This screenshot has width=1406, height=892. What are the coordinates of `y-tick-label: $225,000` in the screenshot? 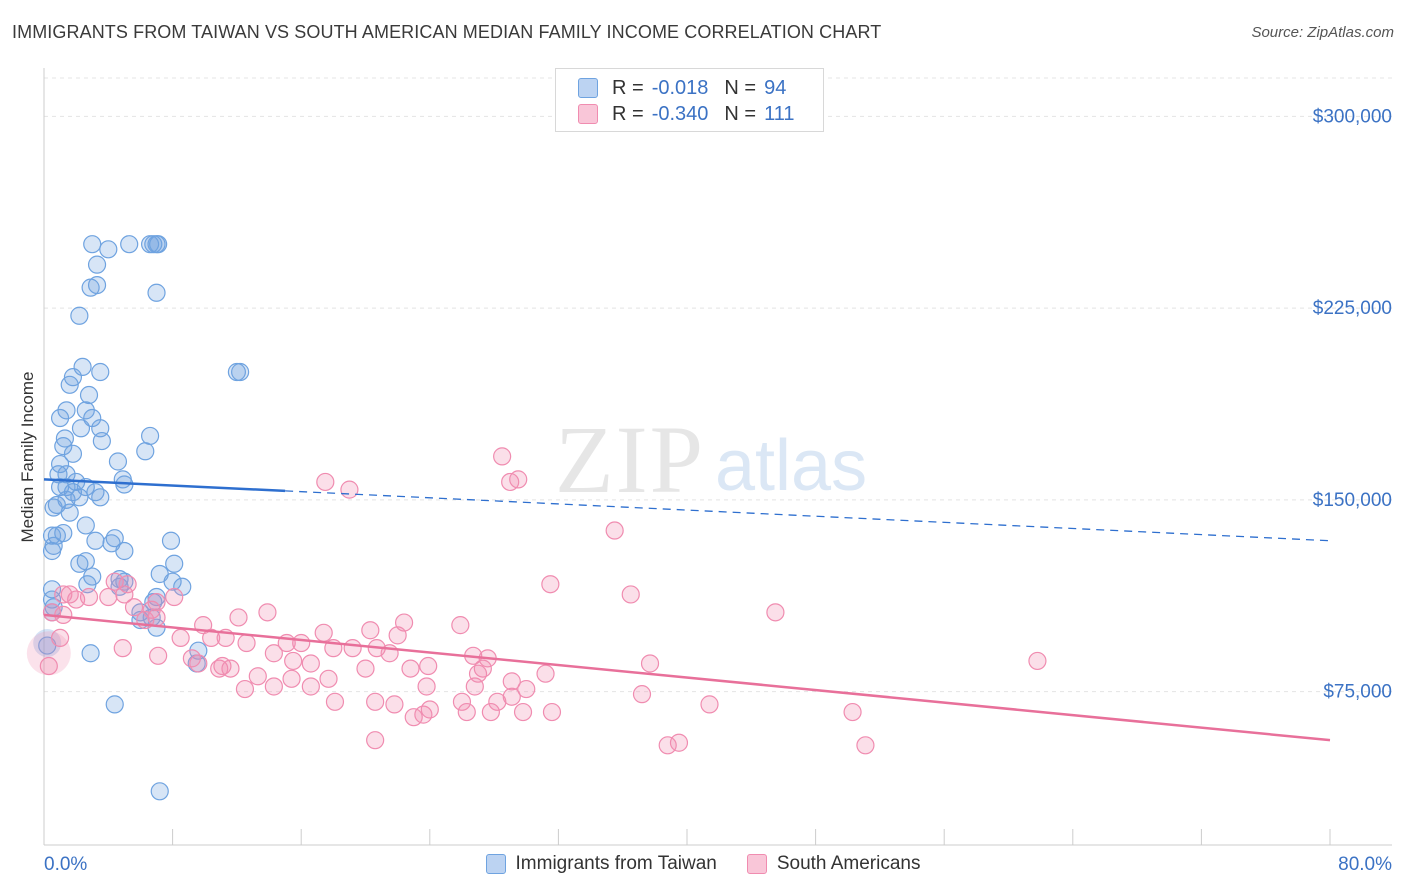 It's located at (1352, 308).